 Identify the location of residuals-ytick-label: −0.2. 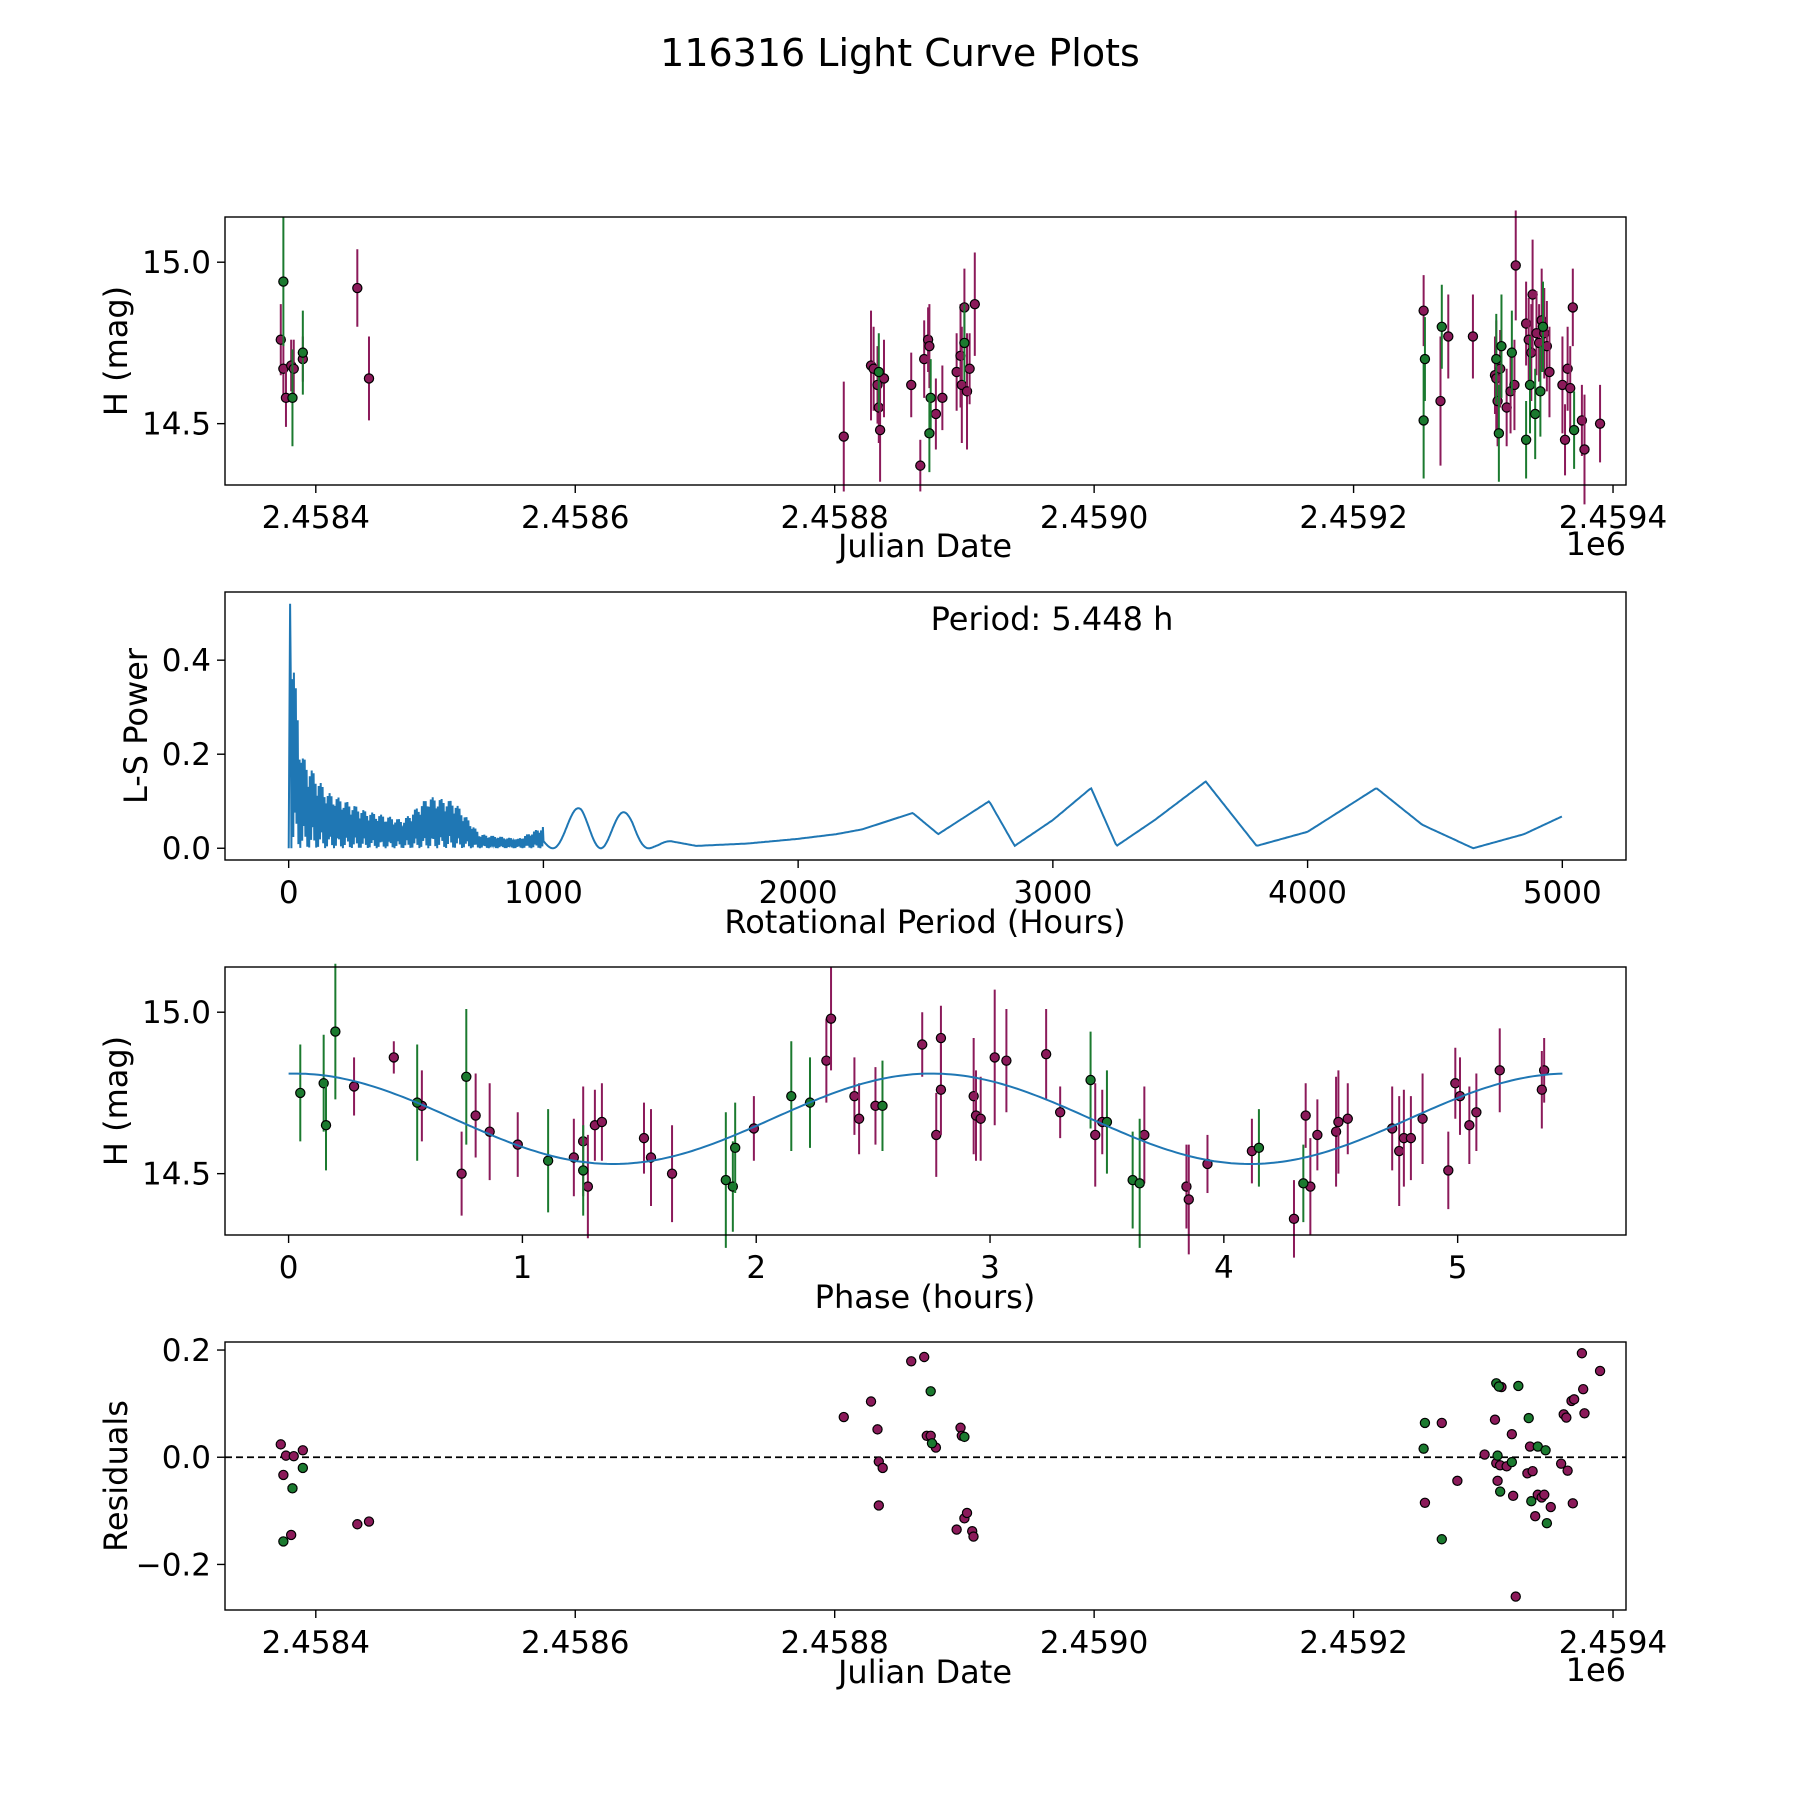
(173, 1565).